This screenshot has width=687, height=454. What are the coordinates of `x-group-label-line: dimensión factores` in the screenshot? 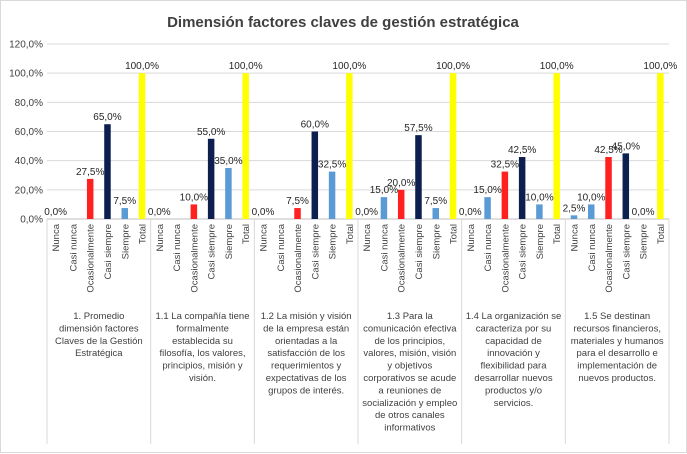 It's located at (99, 328).